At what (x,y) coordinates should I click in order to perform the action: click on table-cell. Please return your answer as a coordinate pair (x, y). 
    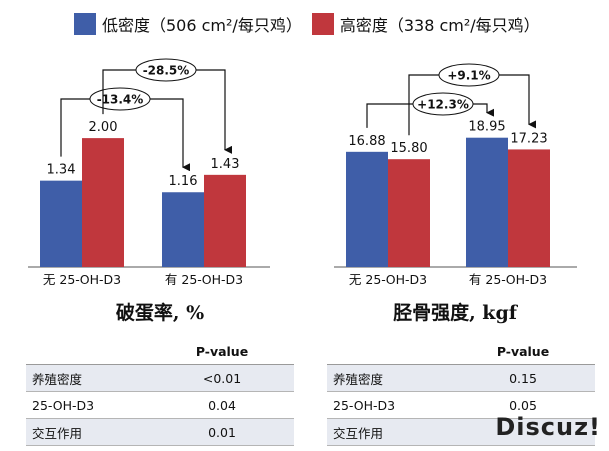
    Looking at the image, I should click on (523, 432).